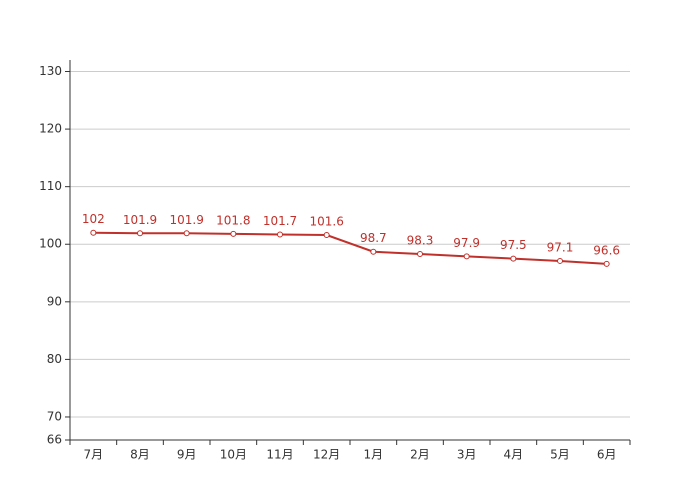 The image size is (700, 500). I want to click on y-tick-label: 66, so click(54, 440).